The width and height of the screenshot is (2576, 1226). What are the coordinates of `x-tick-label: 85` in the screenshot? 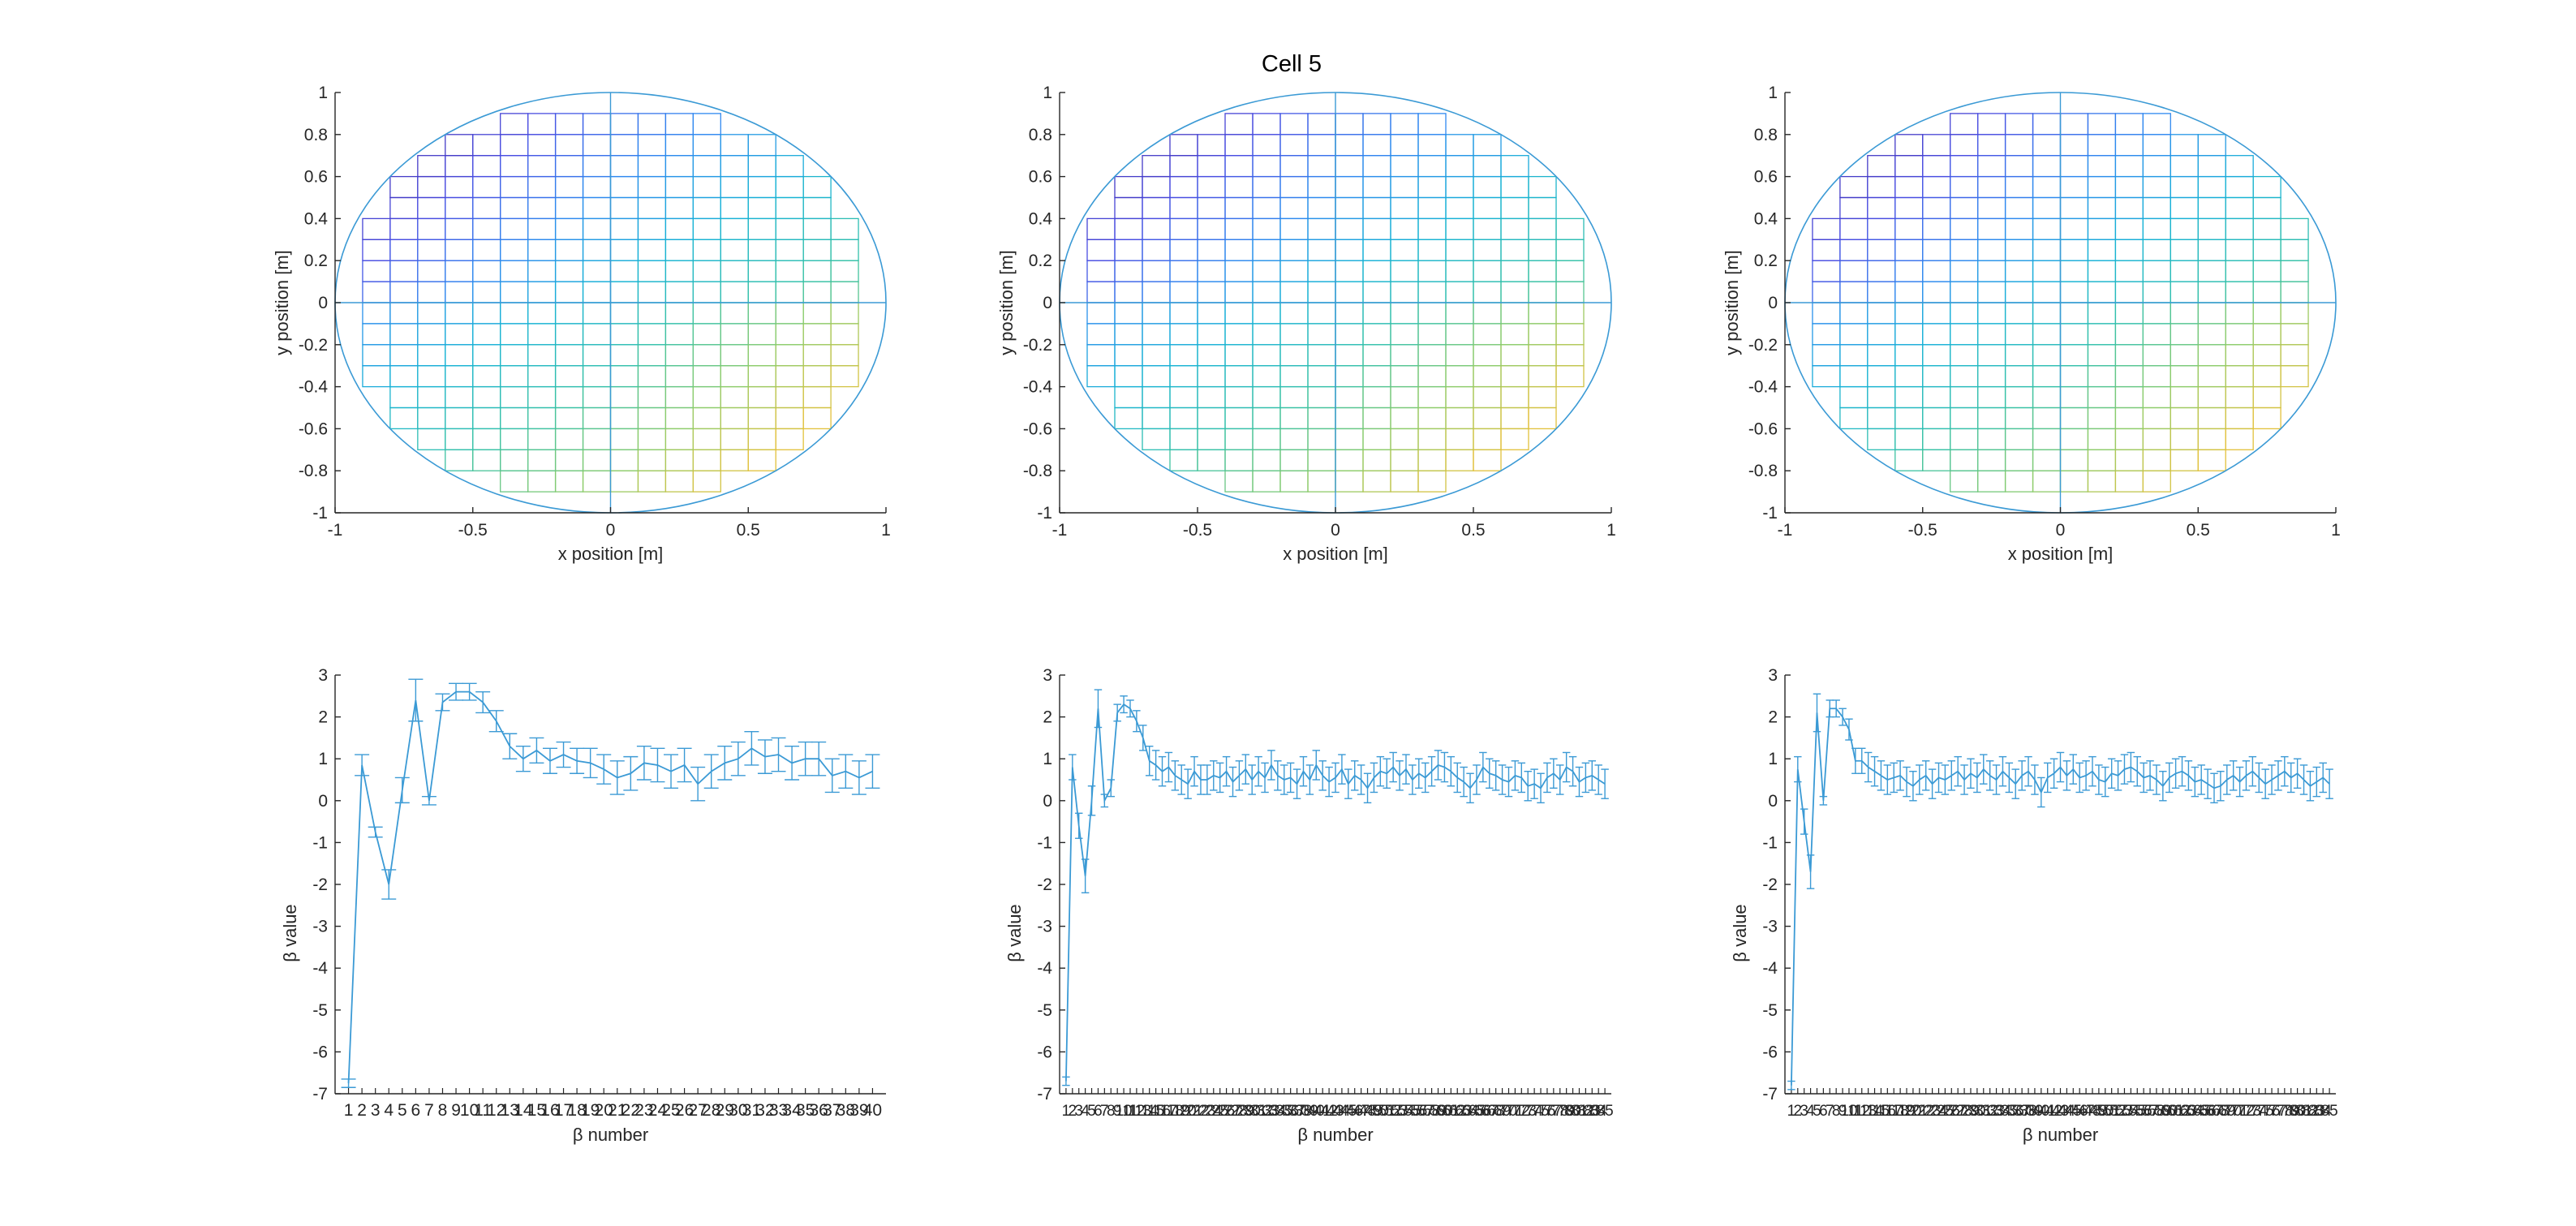 It's located at (2329, 1112).